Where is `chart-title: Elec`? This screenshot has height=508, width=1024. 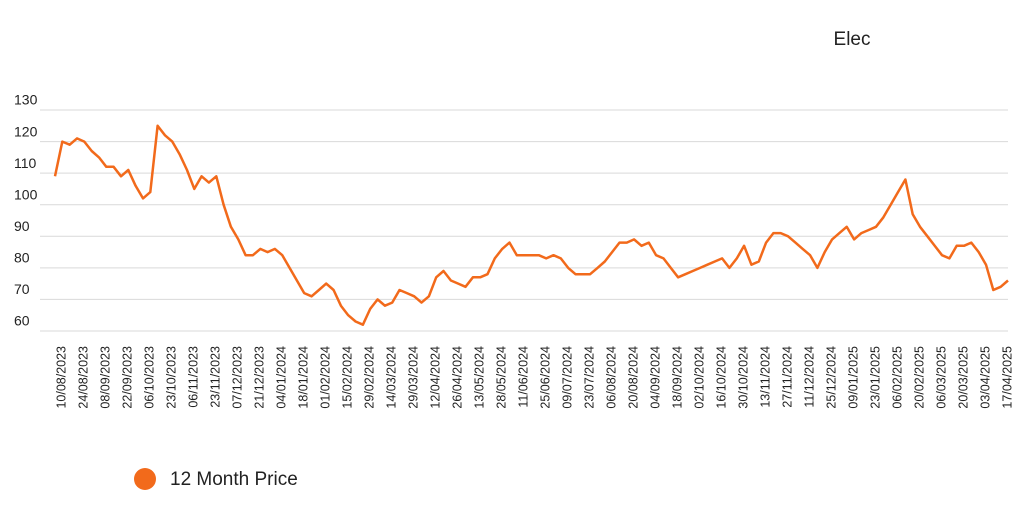 chart-title: Elec is located at coordinates (852, 39).